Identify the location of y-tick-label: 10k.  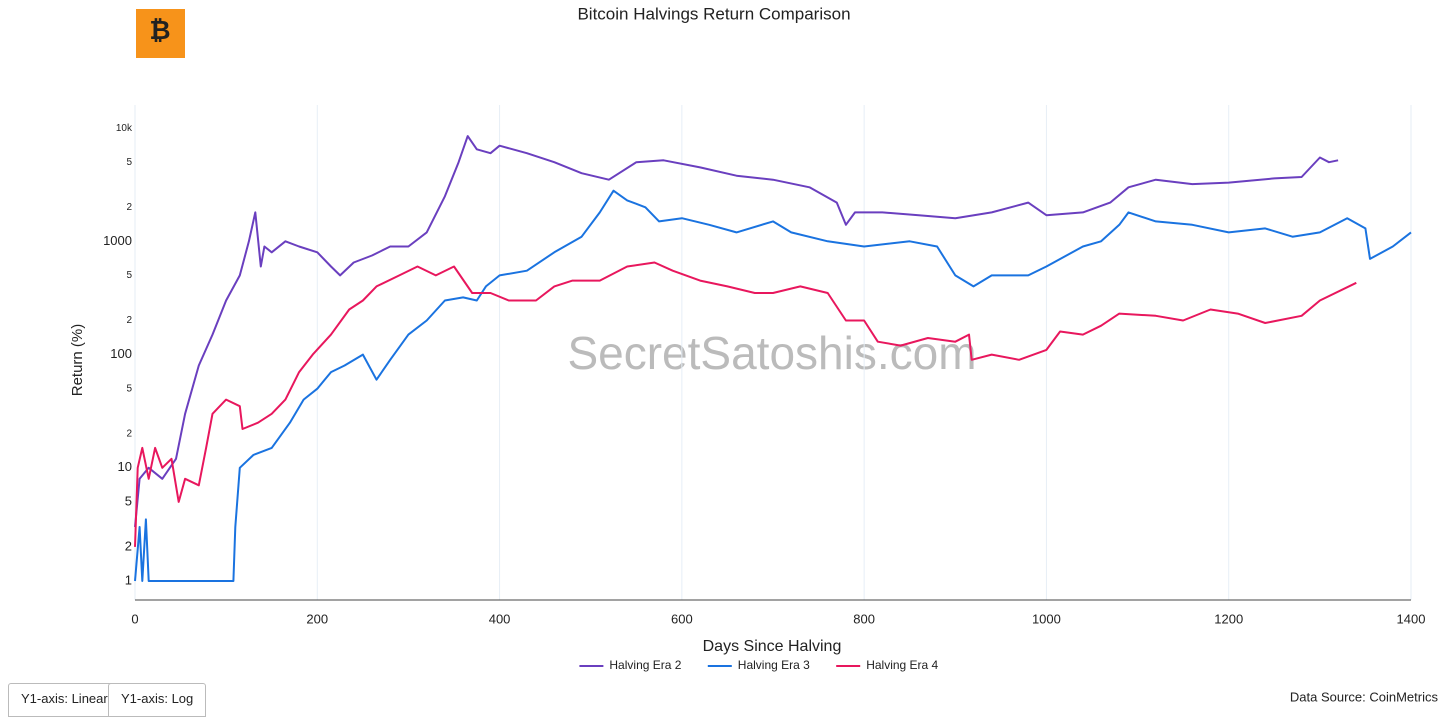
(124, 128).